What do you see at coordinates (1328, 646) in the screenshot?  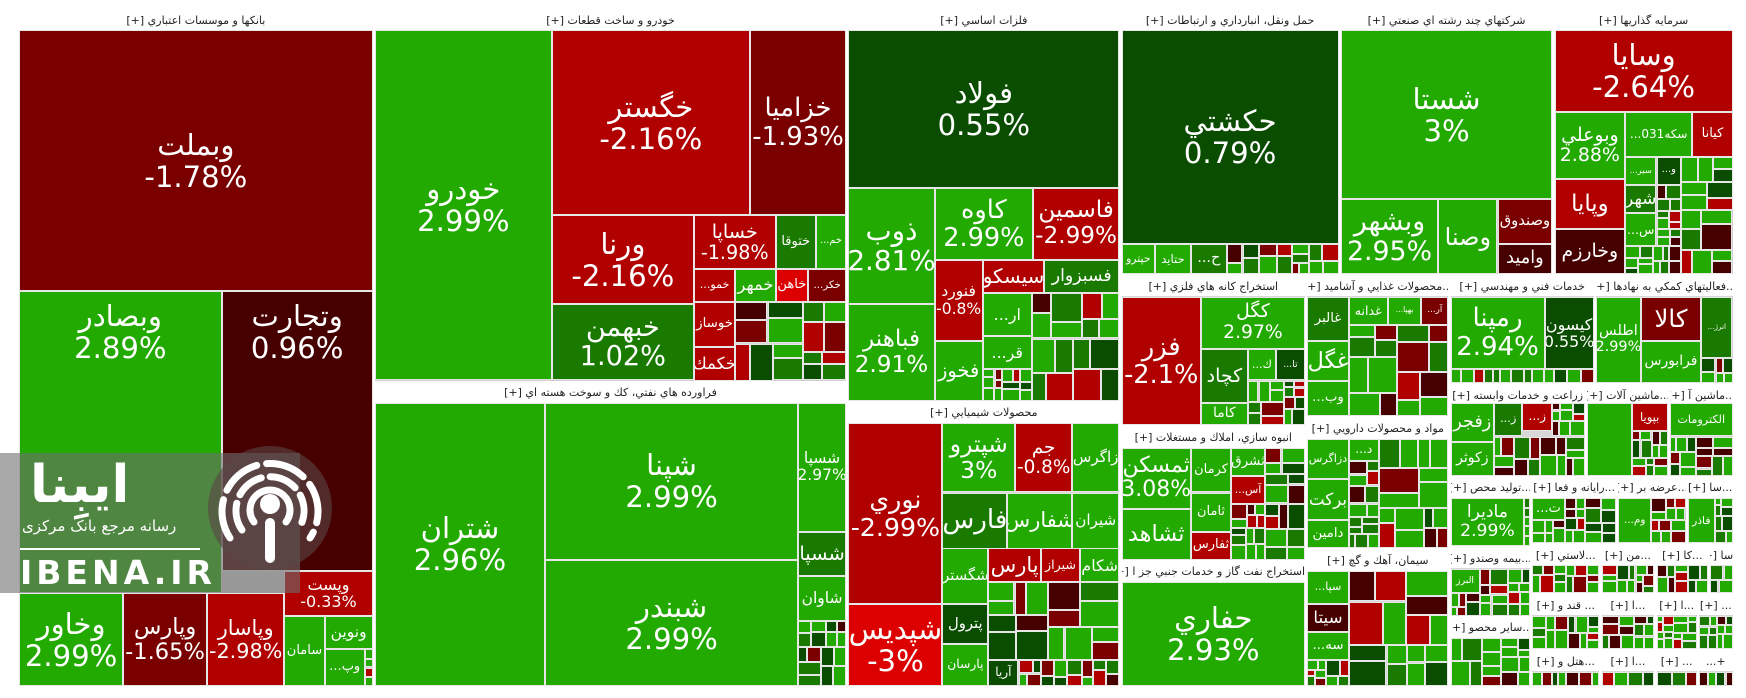 I see `stock-tile: ...سه` at bounding box center [1328, 646].